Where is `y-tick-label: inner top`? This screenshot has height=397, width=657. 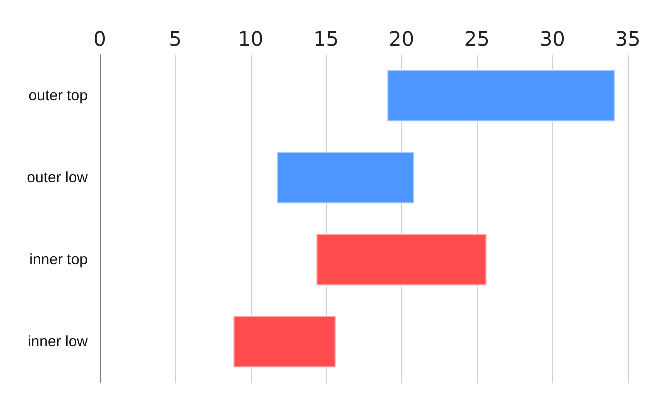
y-tick-label: inner top is located at coordinates (59, 260).